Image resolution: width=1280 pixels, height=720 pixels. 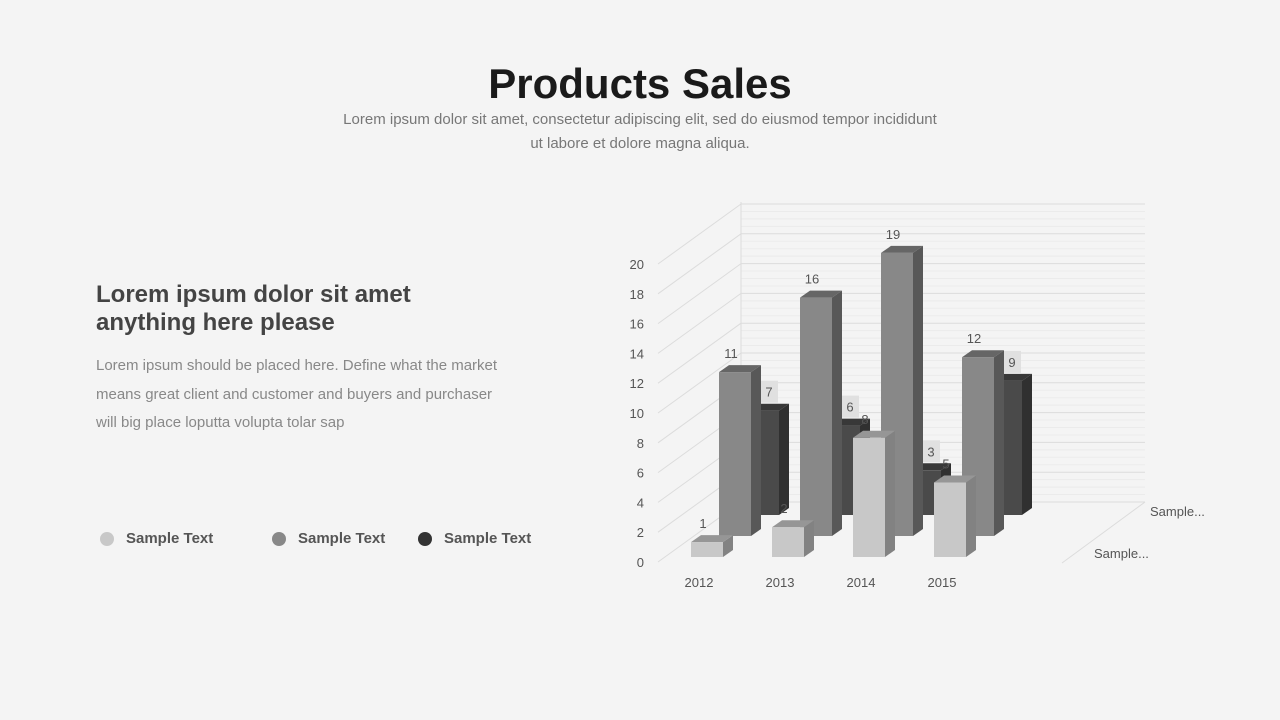 What do you see at coordinates (699, 582) in the screenshot?
I see `x-tick-label: 2012` at bounding box center [699, 582].